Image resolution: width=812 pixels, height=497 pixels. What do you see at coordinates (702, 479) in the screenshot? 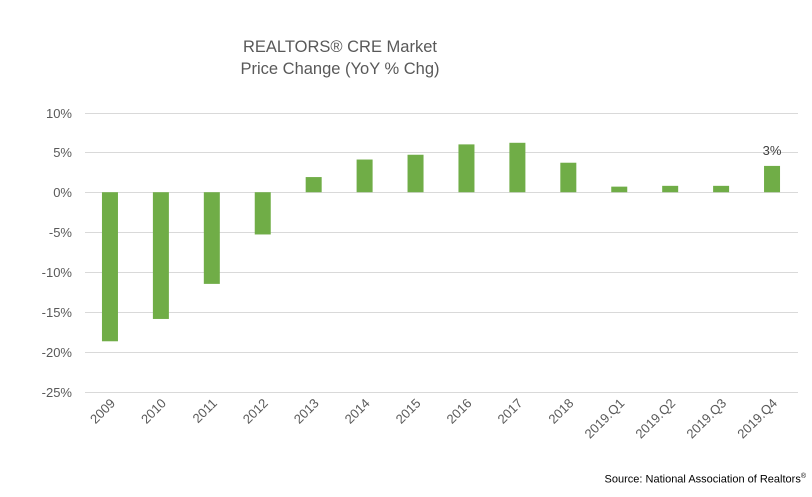
I see `source-text: Source: National Association of Realtors` at bounding box center [702, 479].